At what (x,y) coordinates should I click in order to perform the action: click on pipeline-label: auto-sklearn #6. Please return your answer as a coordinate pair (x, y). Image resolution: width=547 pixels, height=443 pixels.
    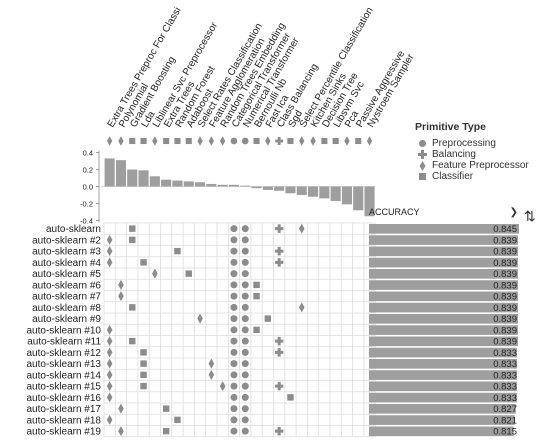
    Looking at the image, I should click on (66, 285).